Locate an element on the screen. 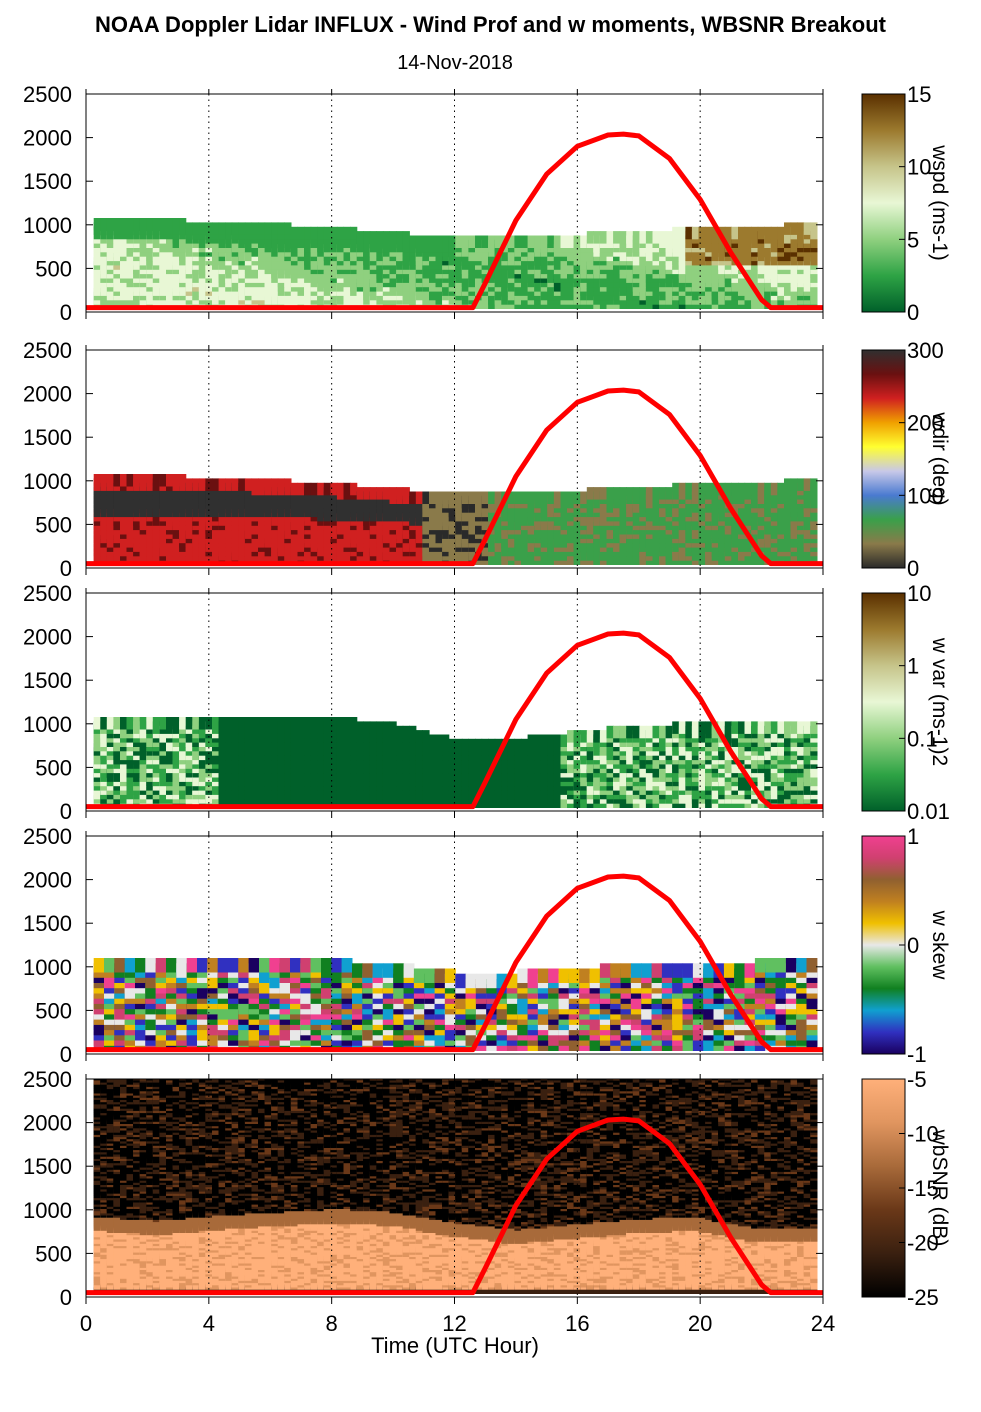  y-tick-label: 2500 is located at coordinates (47, 350).